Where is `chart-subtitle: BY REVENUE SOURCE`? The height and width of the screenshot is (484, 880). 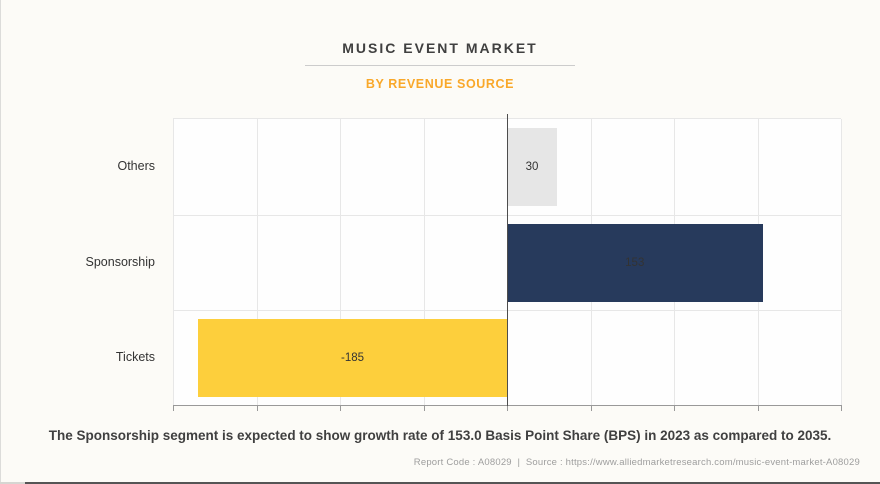 chart-subtitle: BY REVENUE SOURCE is located at coordinates (440, 84).